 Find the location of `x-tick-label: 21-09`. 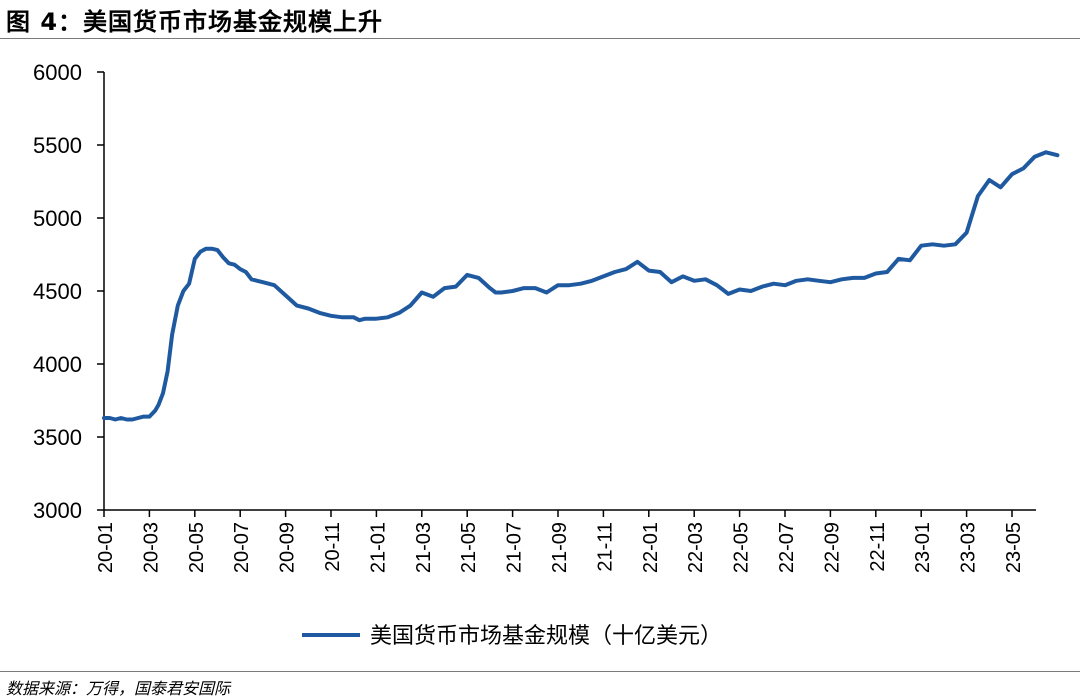

x-tick-label: 21-09 is located at coordinates (560, 547).